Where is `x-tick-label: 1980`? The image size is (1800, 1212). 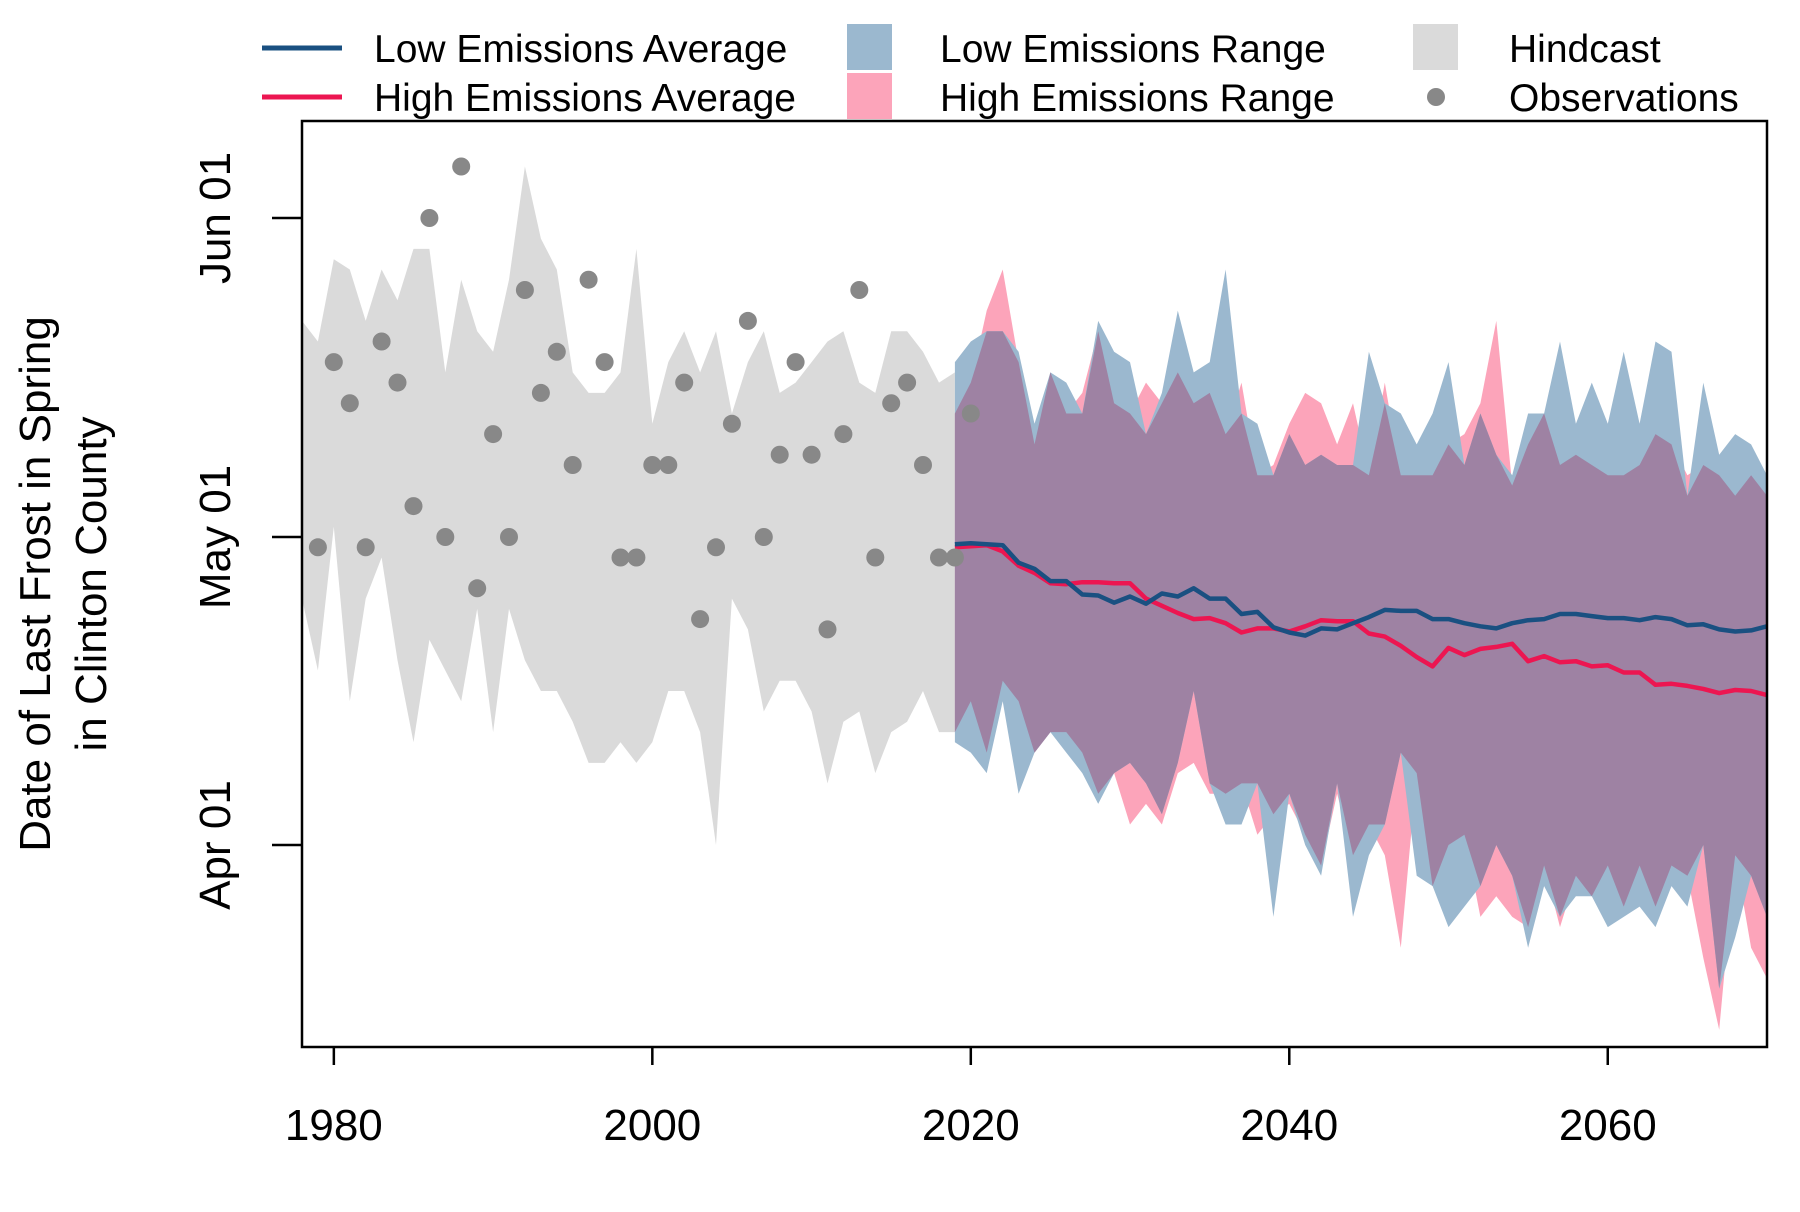 x-tick-label: 1980 is located at coordinates (334, 1125).